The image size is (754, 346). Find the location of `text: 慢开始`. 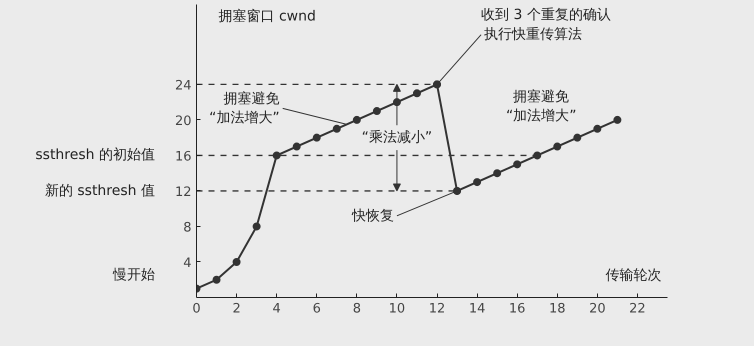

text: 慢开始 is located at coordinates (134, 275).